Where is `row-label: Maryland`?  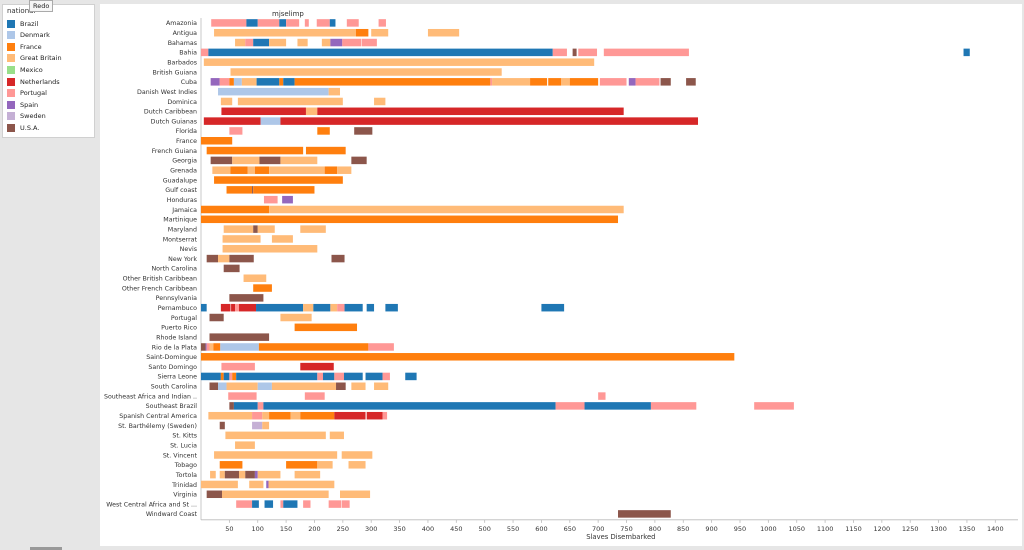 row-label: Maryland is located at coordinates (182, 229).